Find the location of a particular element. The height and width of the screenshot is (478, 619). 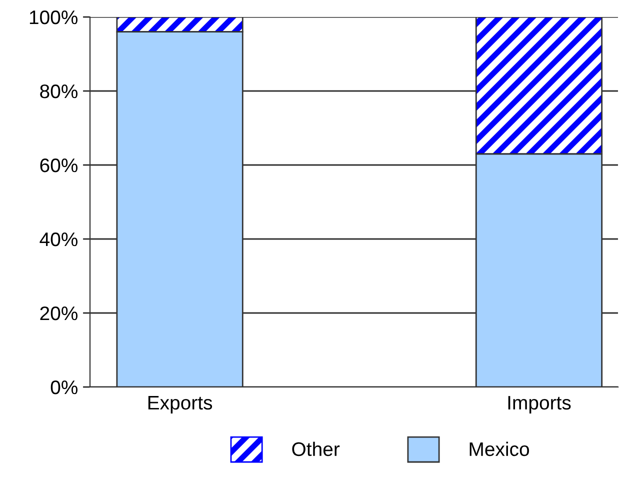

x-tick-label: Imports is located at coordinates (539, 405).